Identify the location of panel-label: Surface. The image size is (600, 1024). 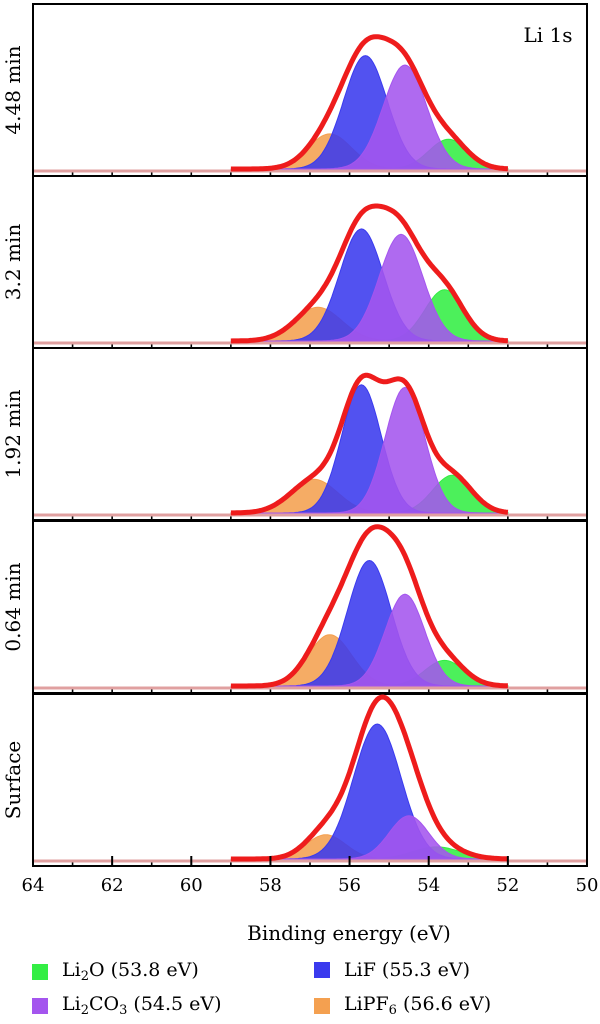
(13, 780).